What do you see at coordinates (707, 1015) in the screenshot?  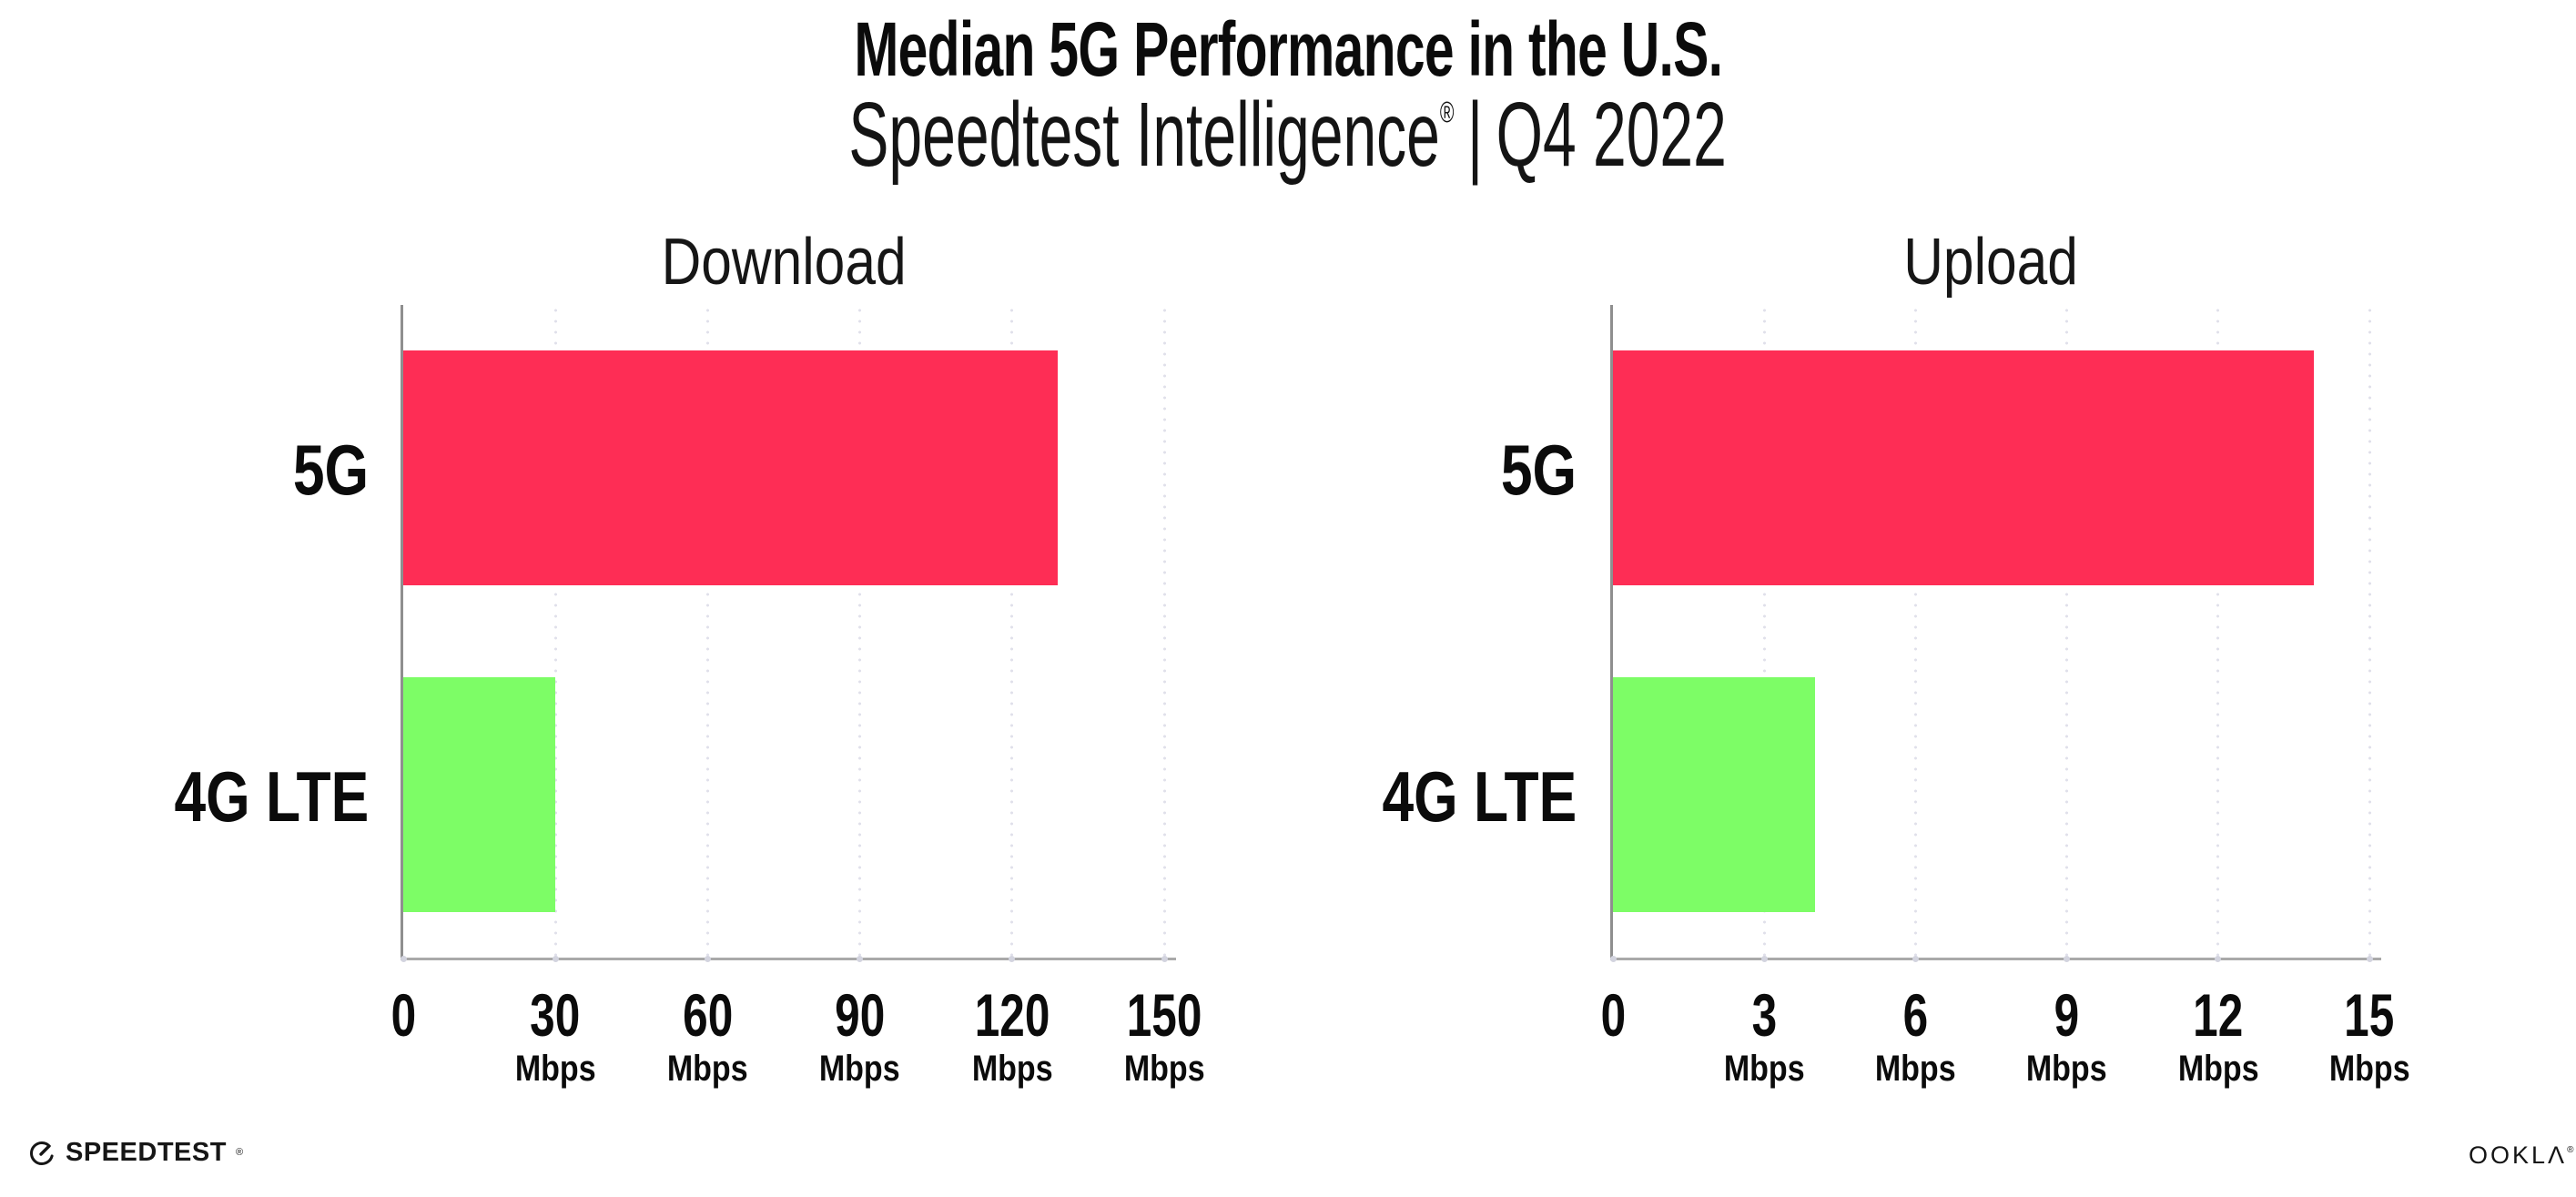 I see `x-tick-label-60: 60` at bounding box center [707, 1015].